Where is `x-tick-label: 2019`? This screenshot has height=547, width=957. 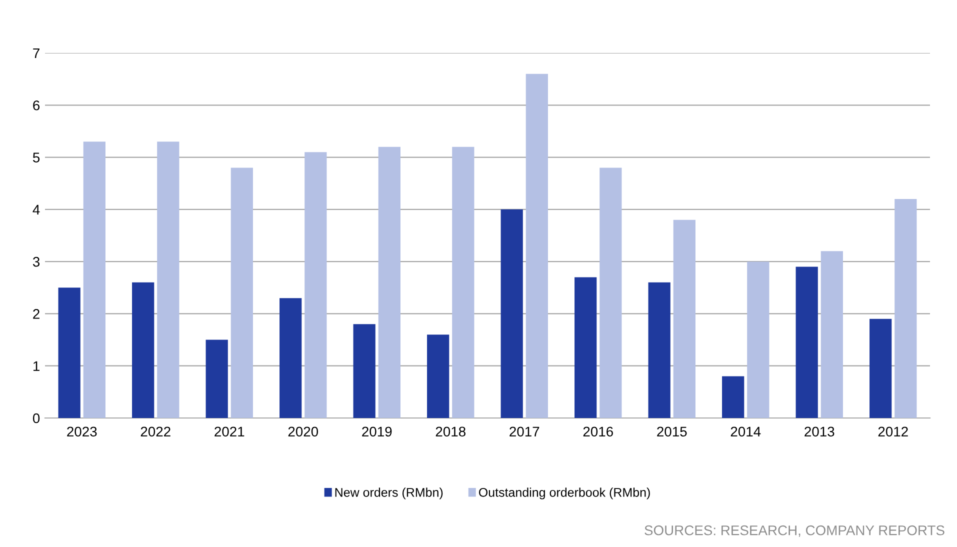
x-tick-label: 2019 is located at coordinates (377, 431).